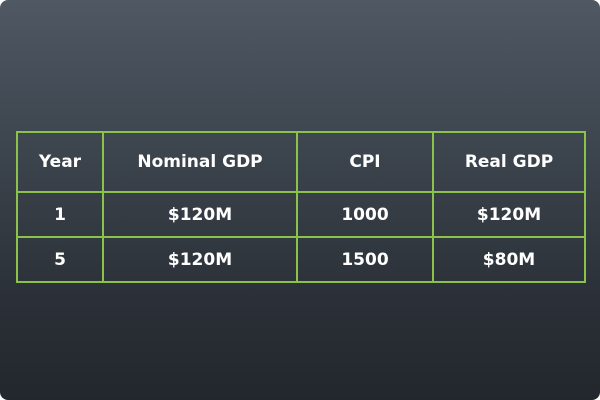 Image resolution: width=600 pixels, height=400 pixels. What do you see at coordinates (365, 214) in the screenshot?
I see `cell-cpi: 1000` at bounding box center [365, 214].